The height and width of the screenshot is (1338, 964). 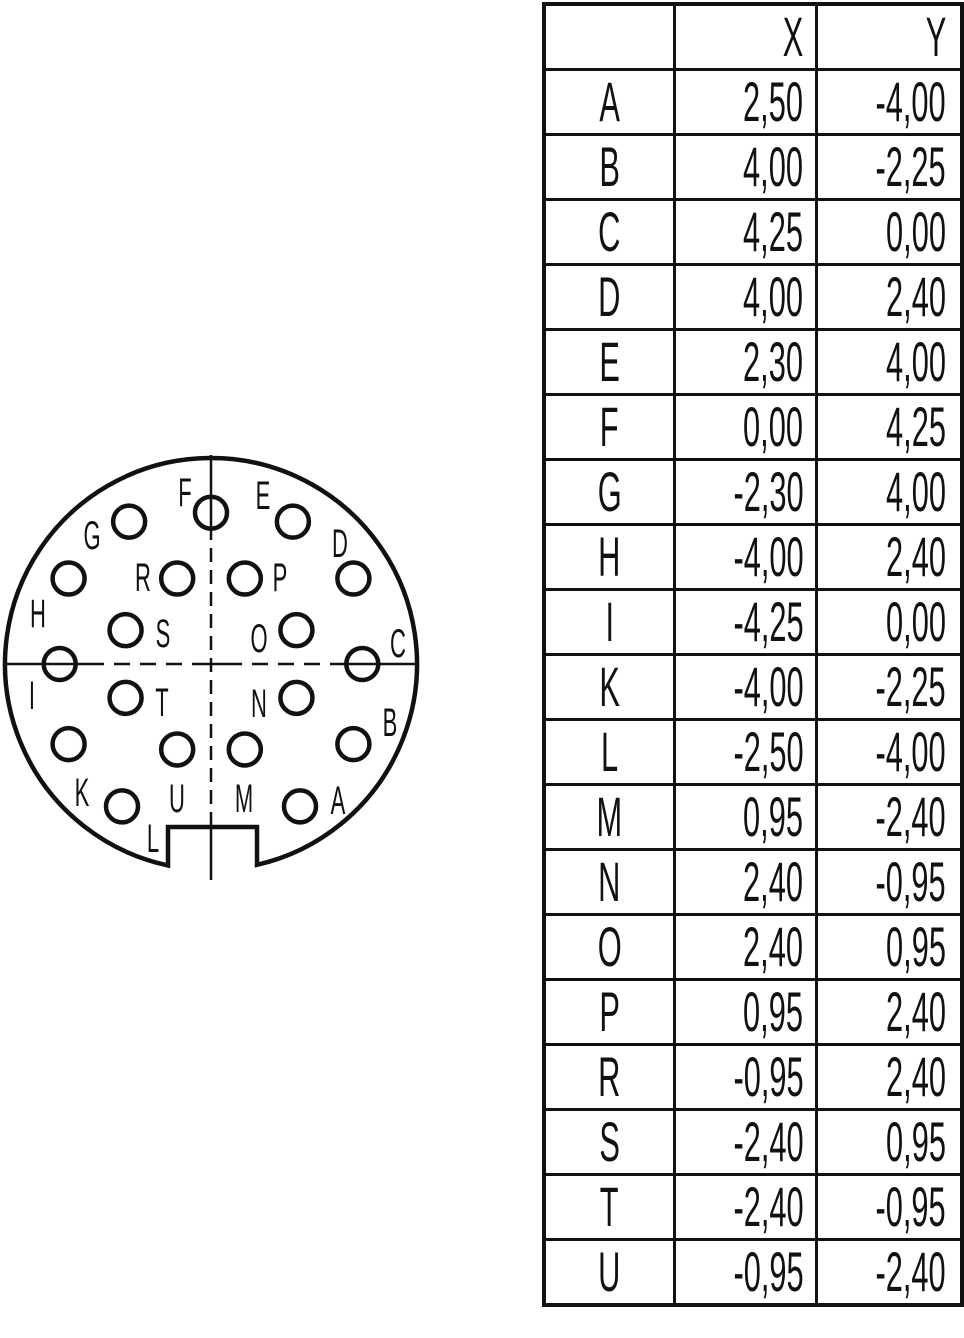 I want to click on table-row: B 4,00 -2,25, so click(x=753, y=167).